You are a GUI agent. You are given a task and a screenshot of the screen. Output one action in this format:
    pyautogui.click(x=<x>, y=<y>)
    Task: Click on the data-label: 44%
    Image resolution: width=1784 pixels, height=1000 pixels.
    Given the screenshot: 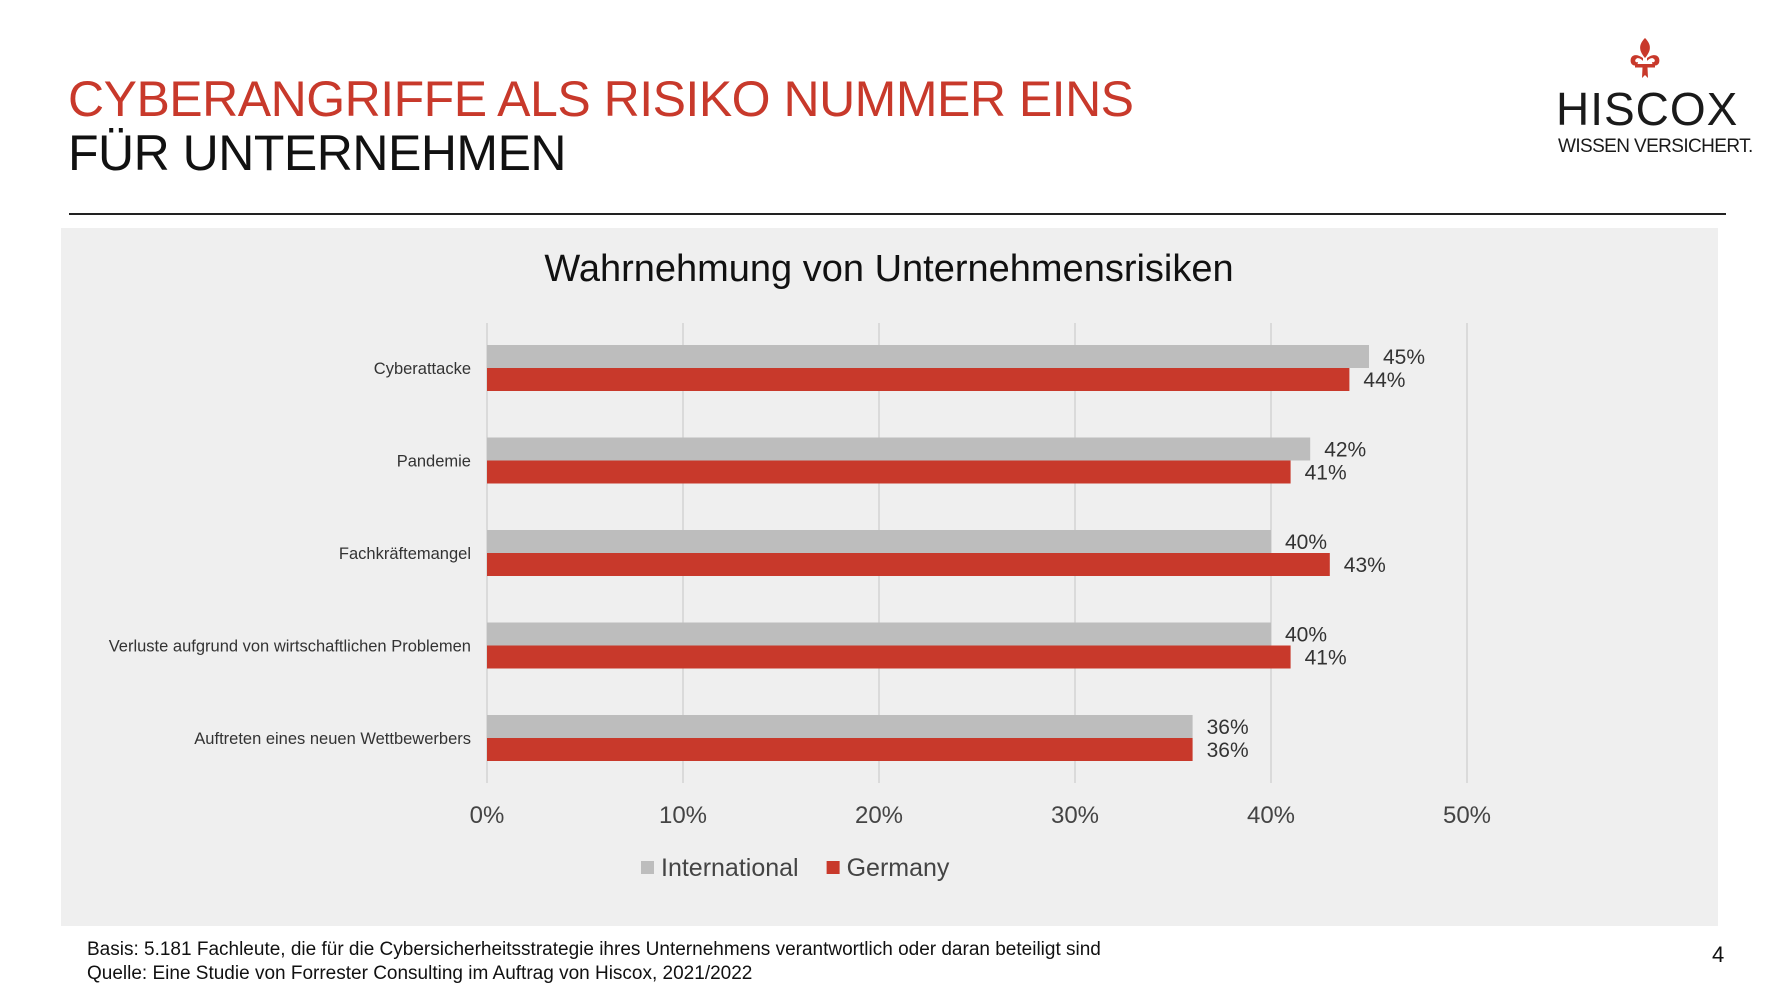 What is the action you would take?
    pyautogui.click(x=1384, y=380)
    